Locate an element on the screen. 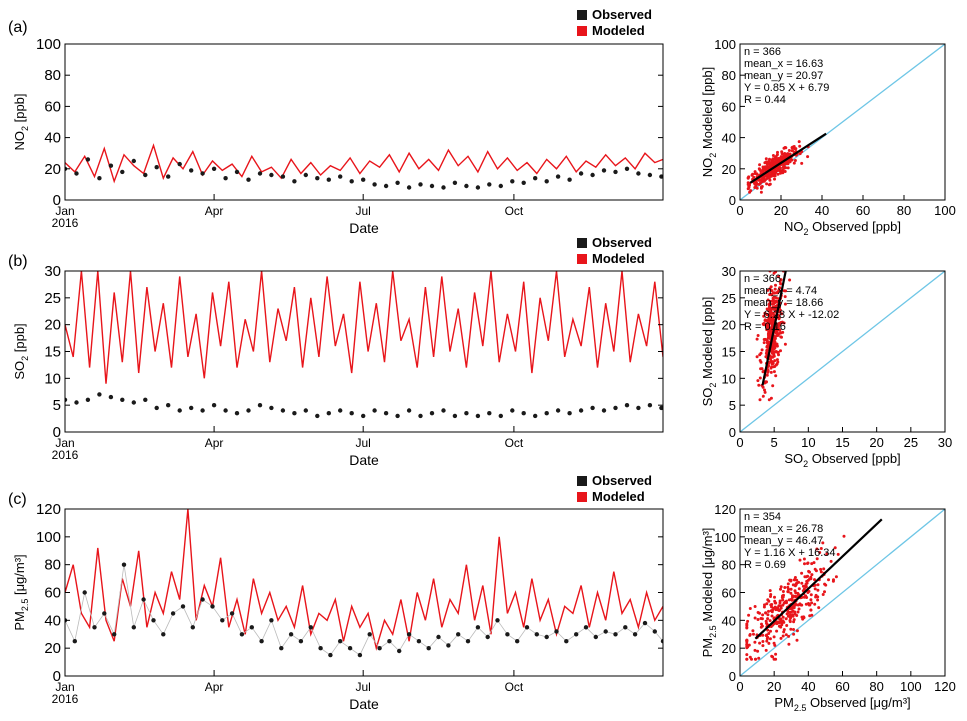  series-line-modeled is located at coordinates (364, 580).